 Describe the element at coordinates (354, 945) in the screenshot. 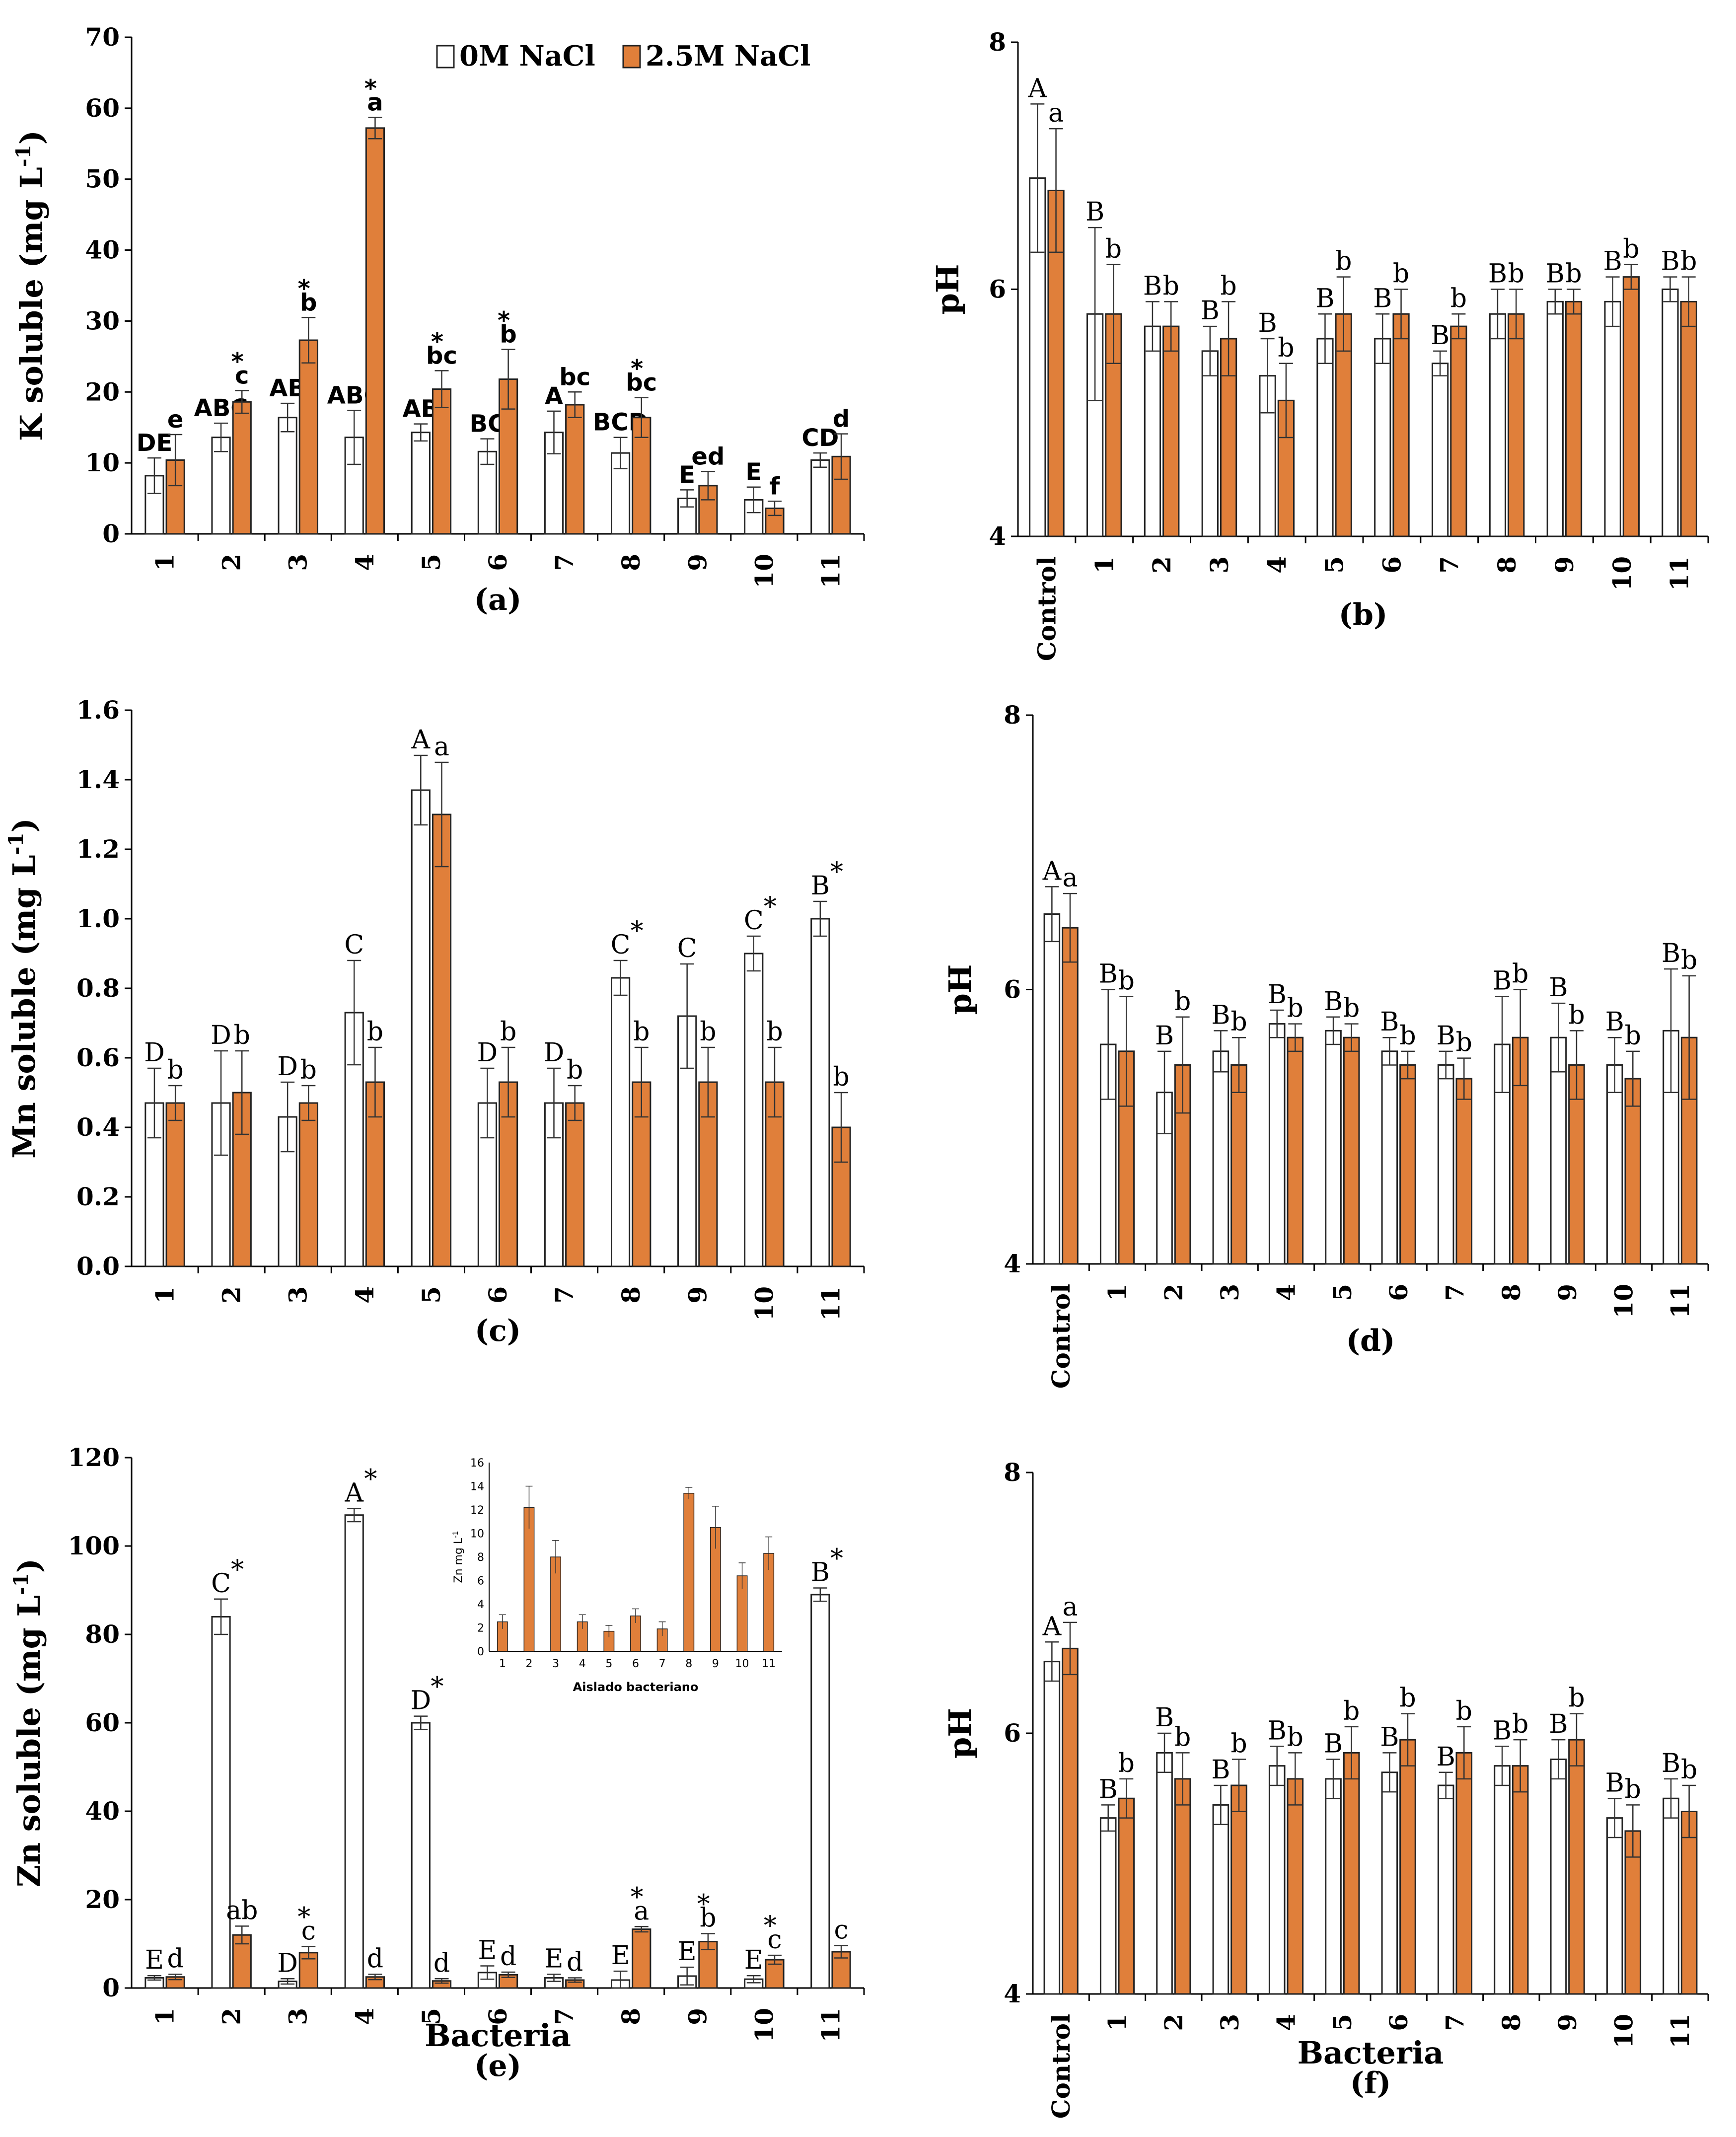

I see `significance-letter: C` at that location.